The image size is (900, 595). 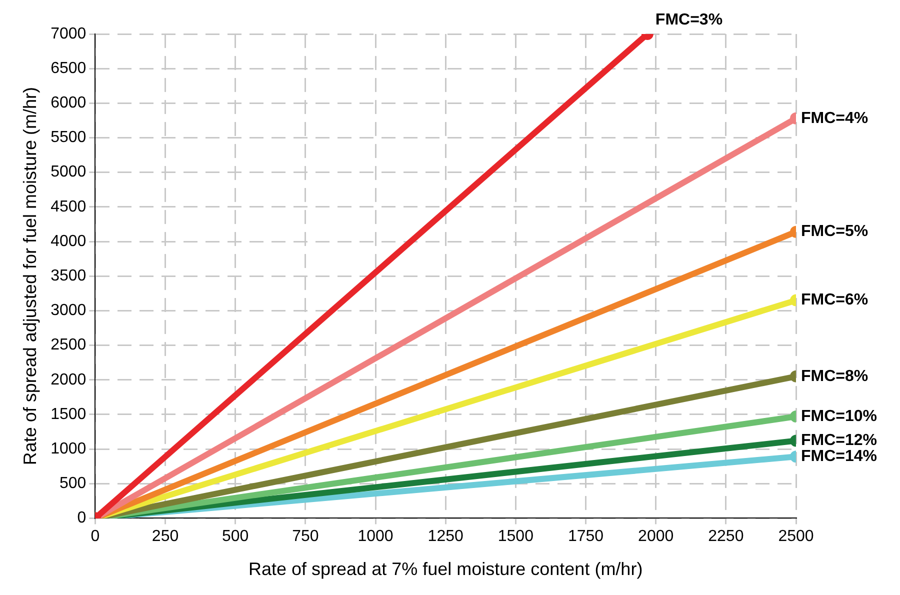 What do you see at coordinates (235, 537) in the screenshot?
I see `x-tick-label: 500` at bounding box center [235, 537].